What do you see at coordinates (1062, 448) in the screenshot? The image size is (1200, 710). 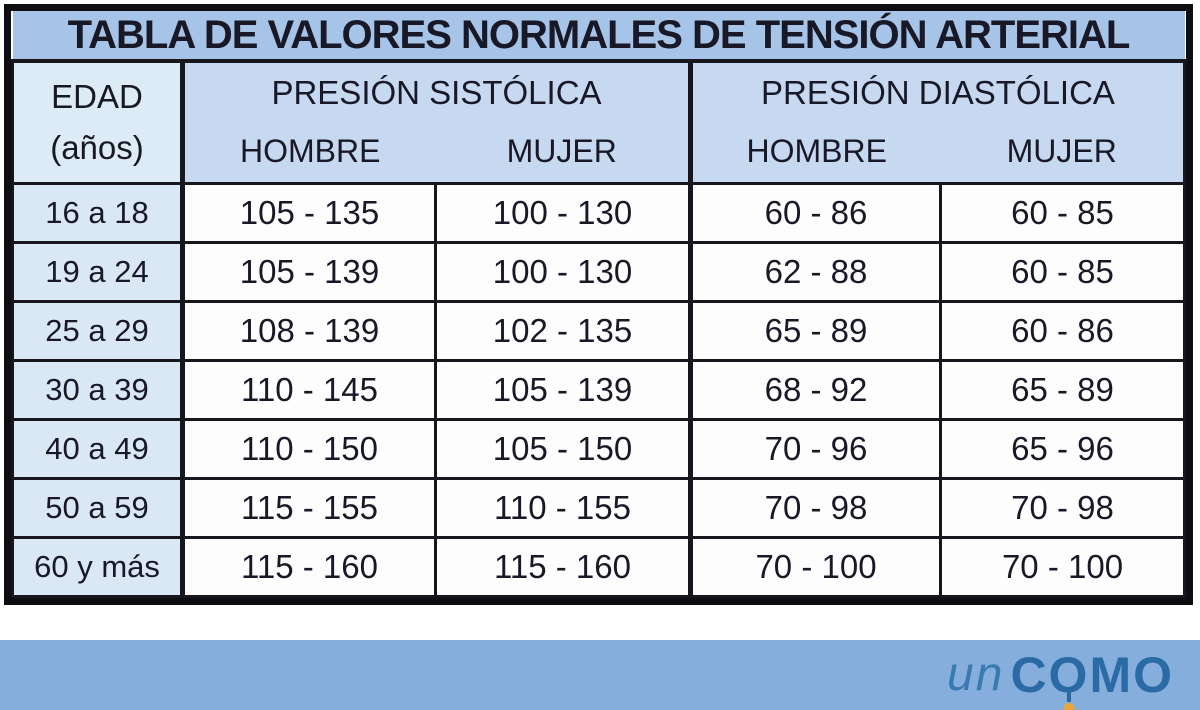 I see `diastolic-female-cell: 65 - 96` at bounding box center [1062, 448].